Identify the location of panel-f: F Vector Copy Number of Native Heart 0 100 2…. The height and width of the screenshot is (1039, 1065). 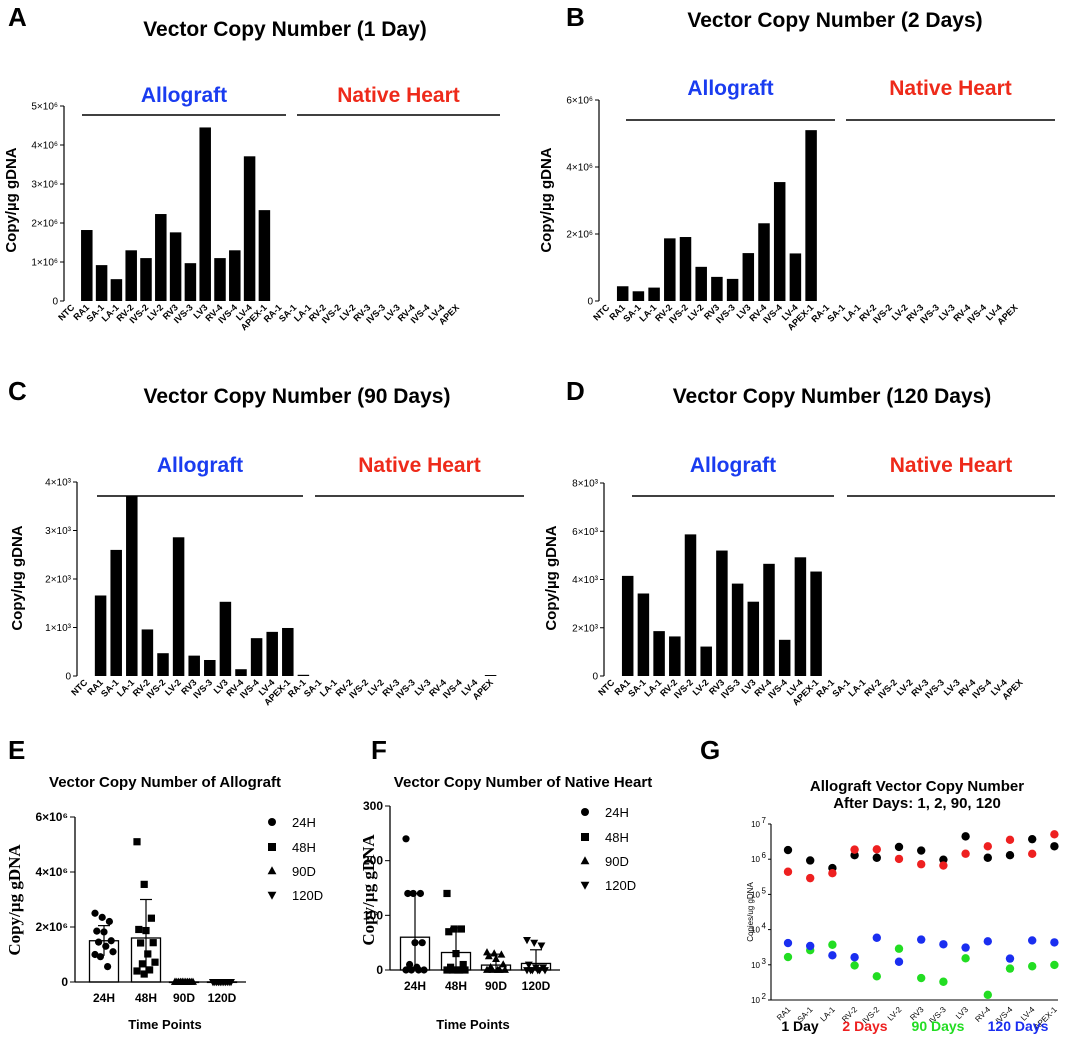
(505, 883).